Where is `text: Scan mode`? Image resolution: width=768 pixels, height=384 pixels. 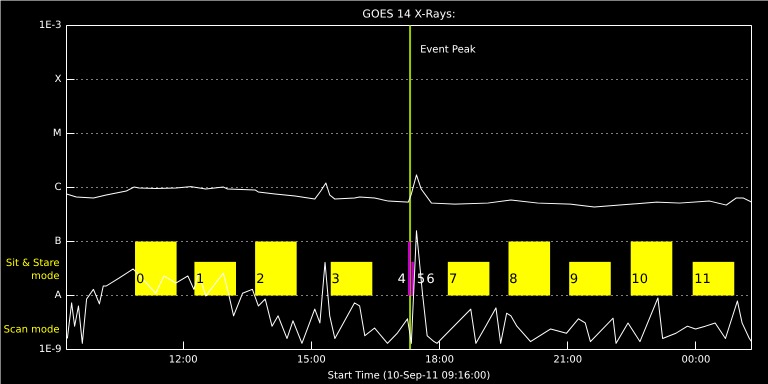 text: Scan mode is located at coordinates (32, 330).